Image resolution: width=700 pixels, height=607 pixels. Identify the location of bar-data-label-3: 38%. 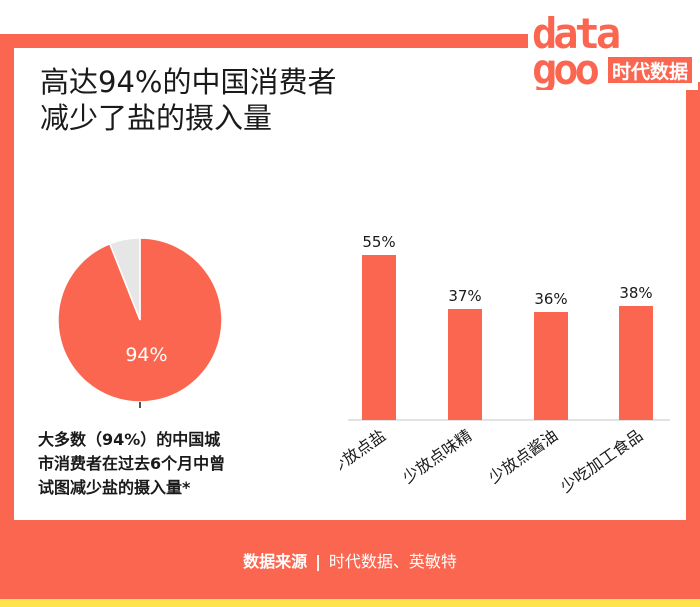
(635, 293).